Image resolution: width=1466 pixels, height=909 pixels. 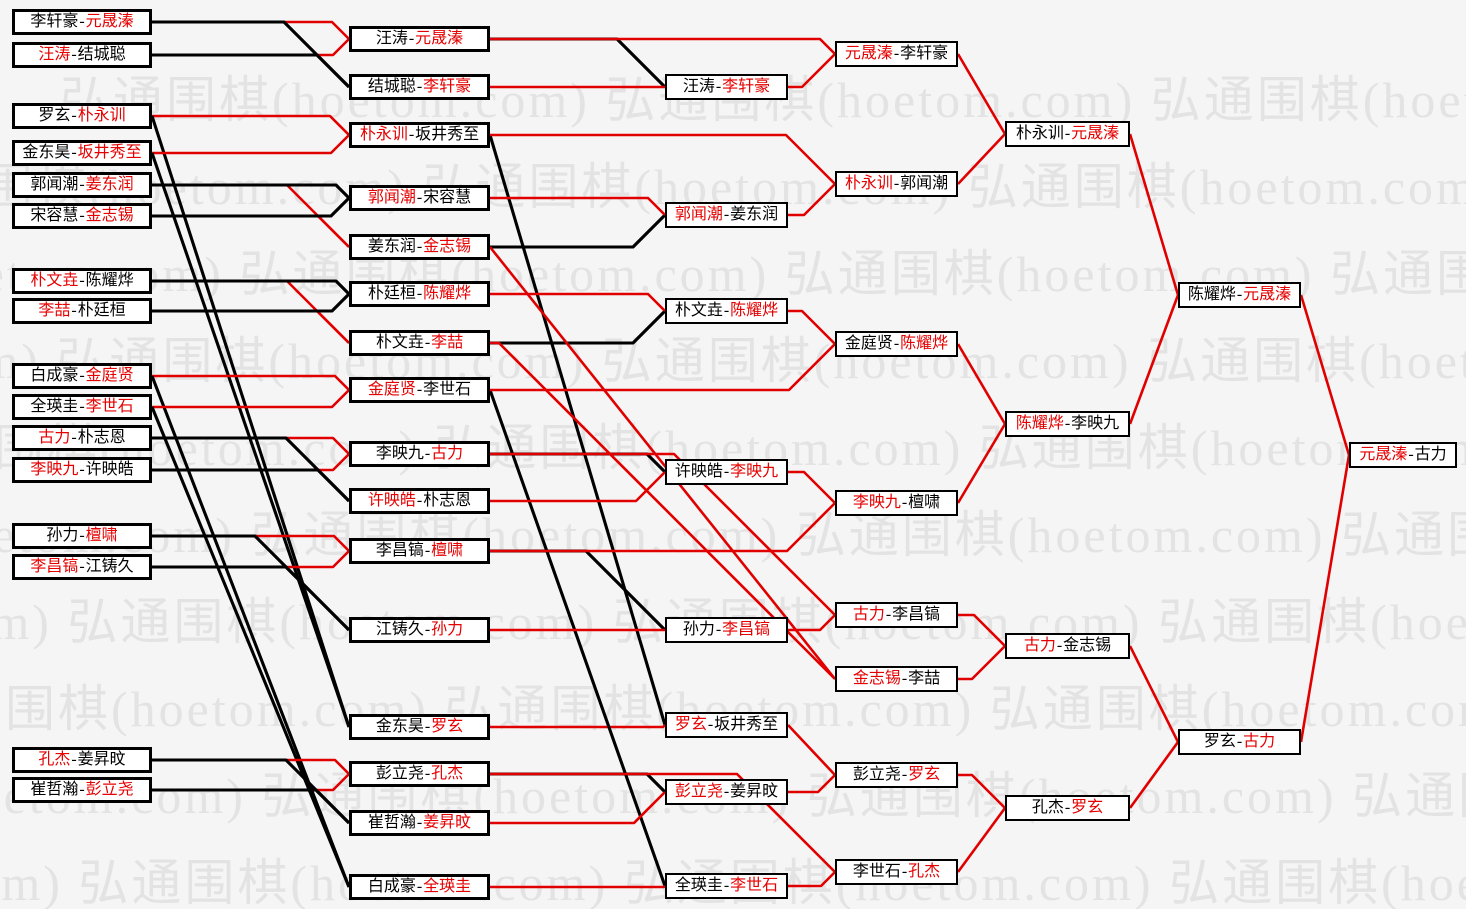 I want to click on player-name-left: 罗玄, so click(x=54, y=115).